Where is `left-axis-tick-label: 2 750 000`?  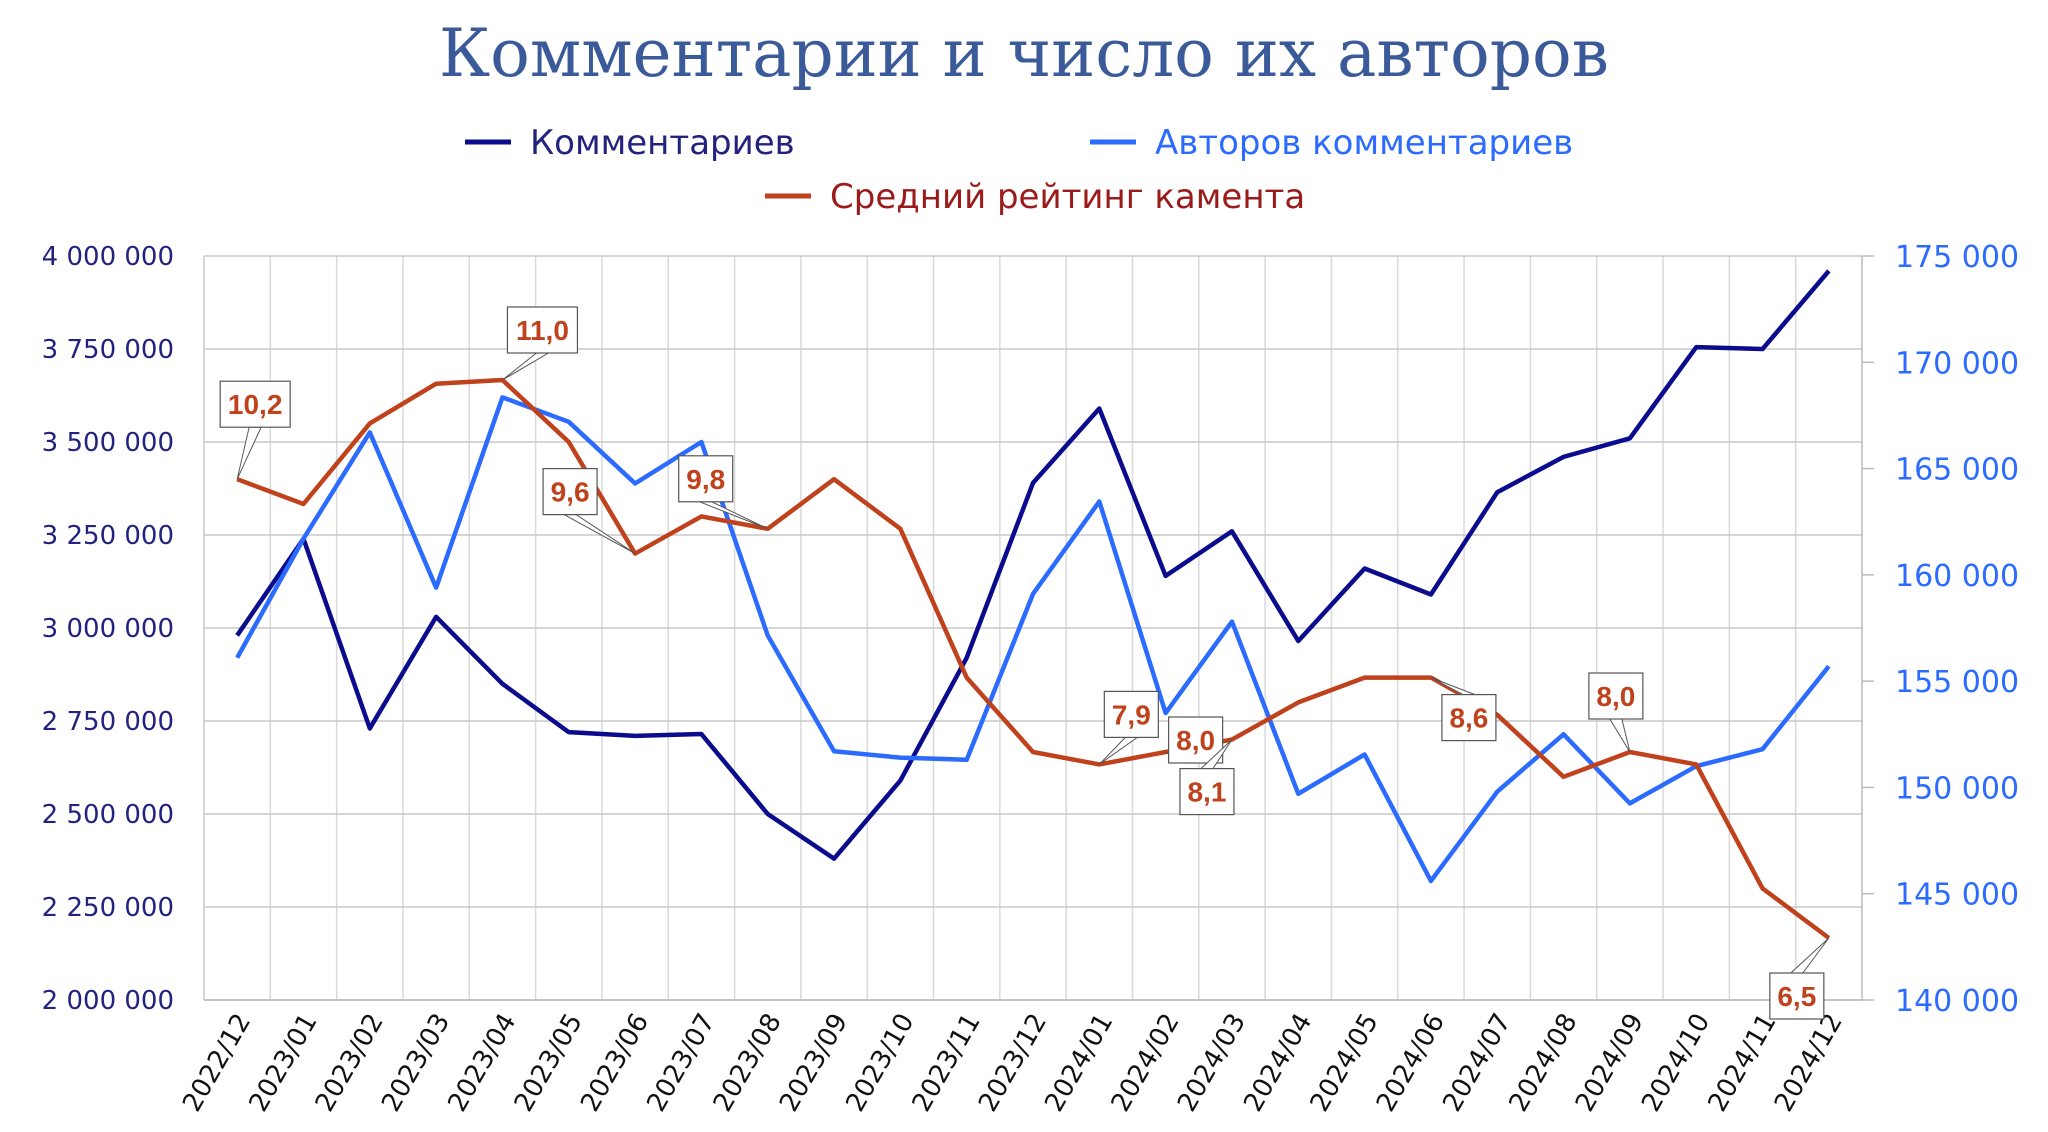
left-axis-tick-label: 2 750 000 is located at coordinates (108, 722).